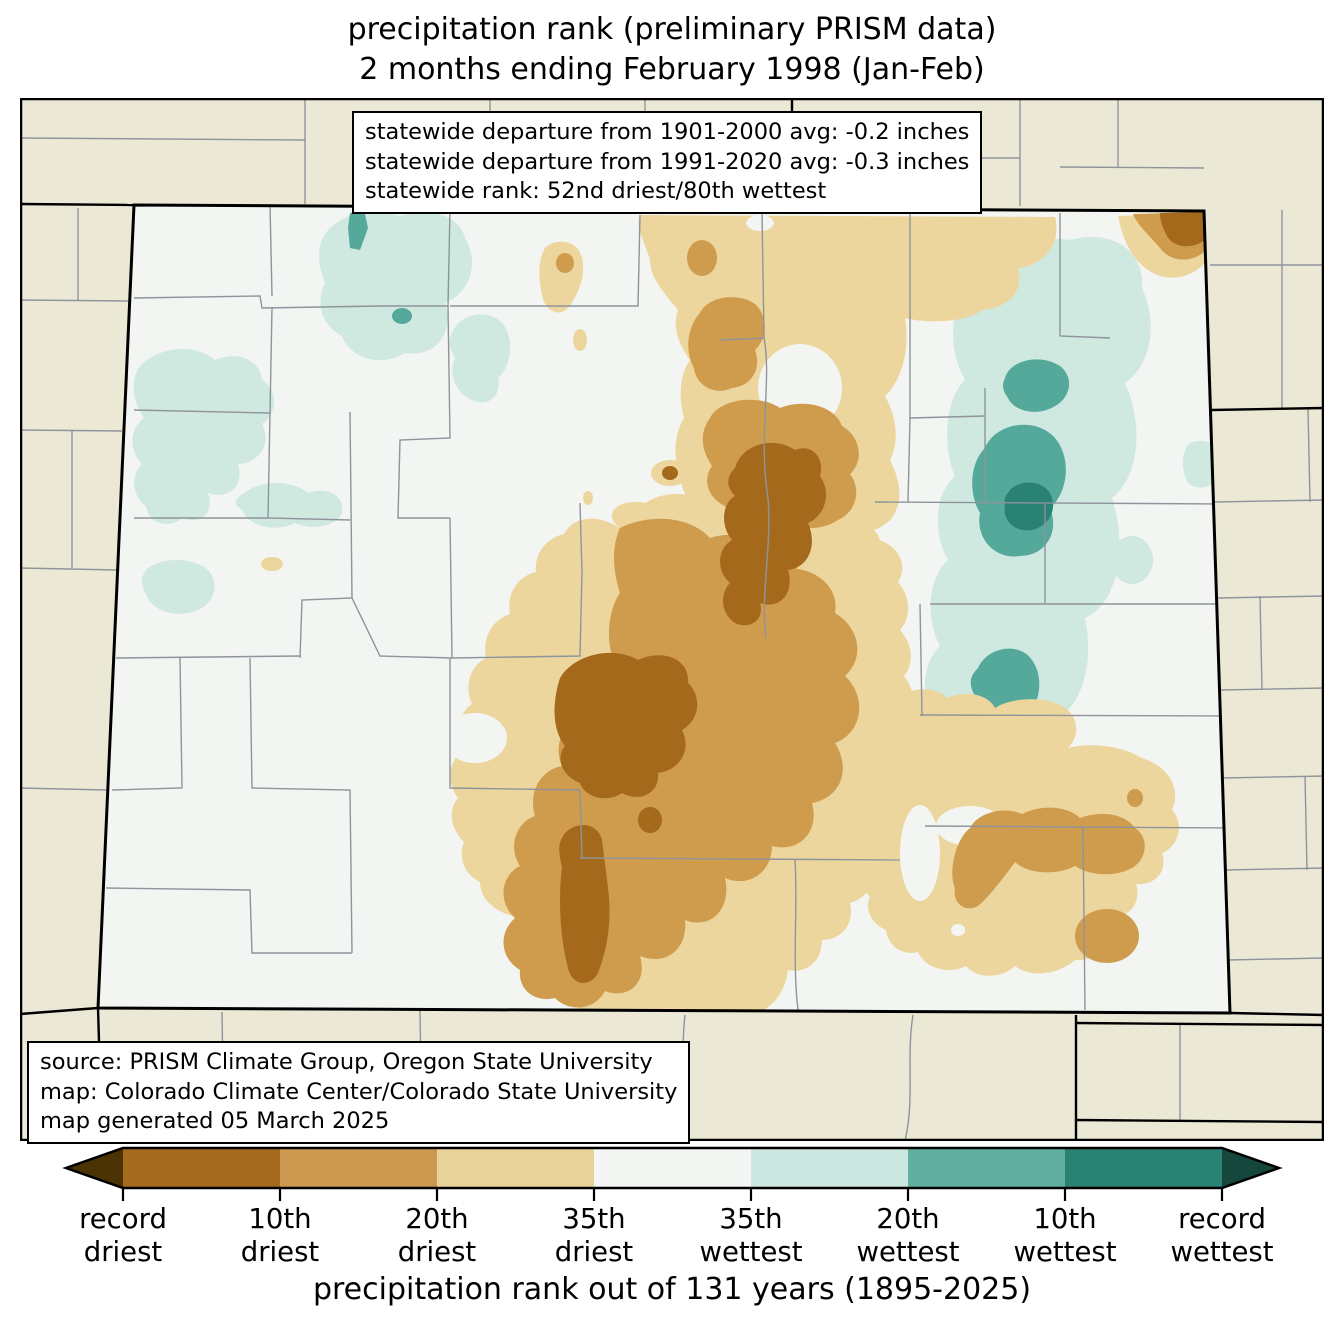  I want to click on precipitation-rank-colorbar, so click(672, 1173).